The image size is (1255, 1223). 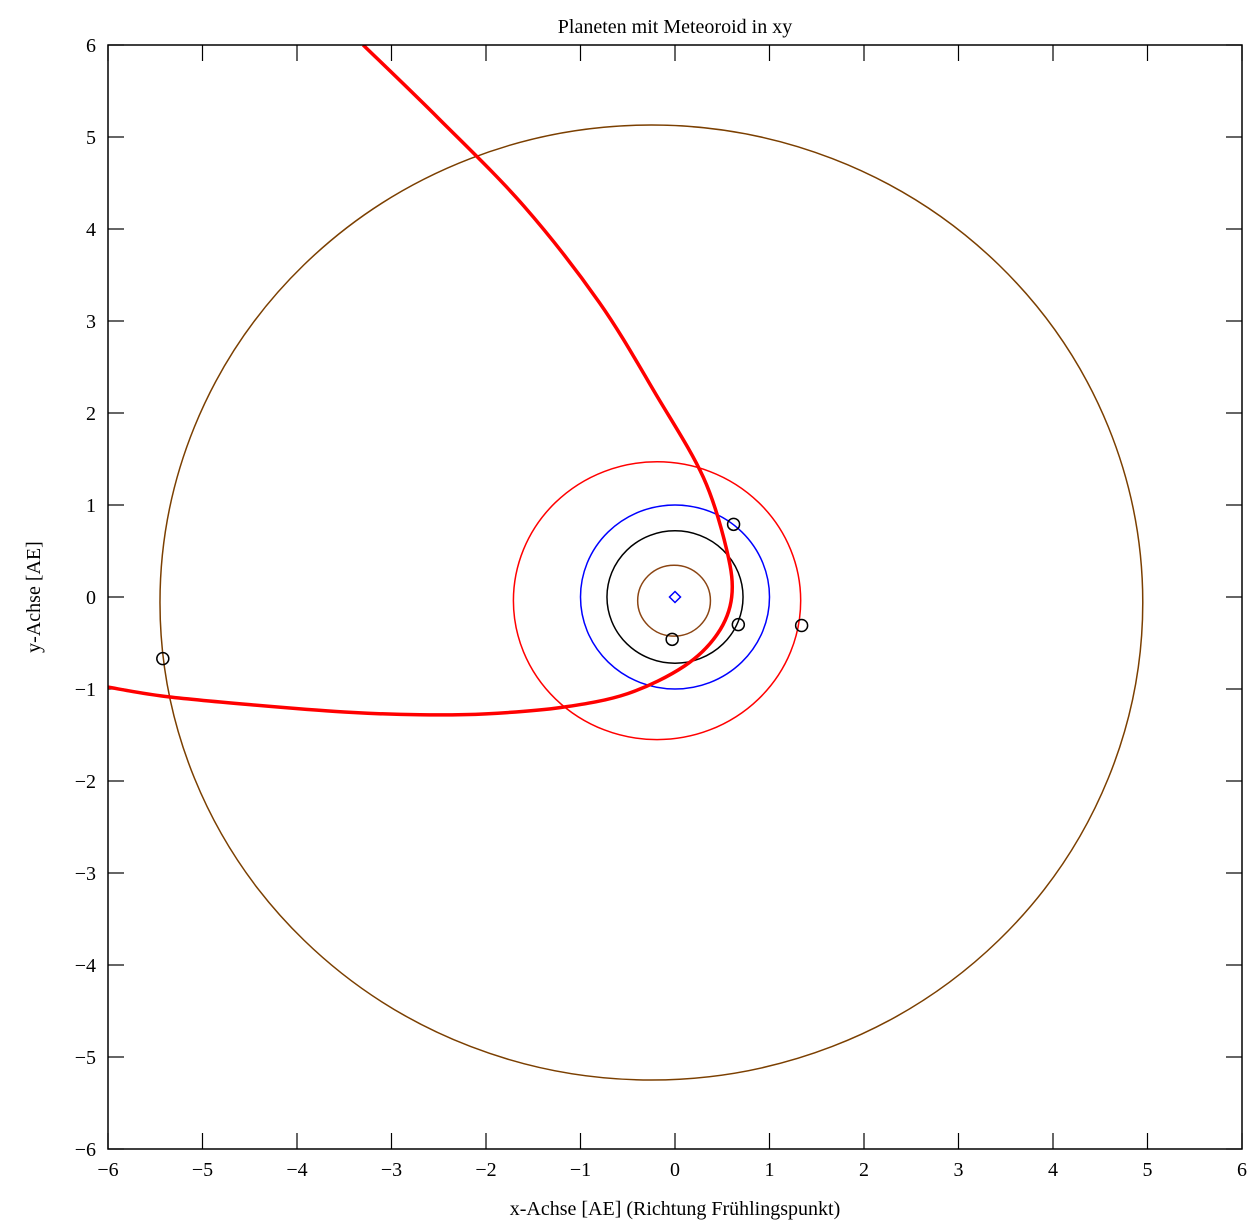 I want to click on x-tick-label: −5, so click(x=202, y=1170).